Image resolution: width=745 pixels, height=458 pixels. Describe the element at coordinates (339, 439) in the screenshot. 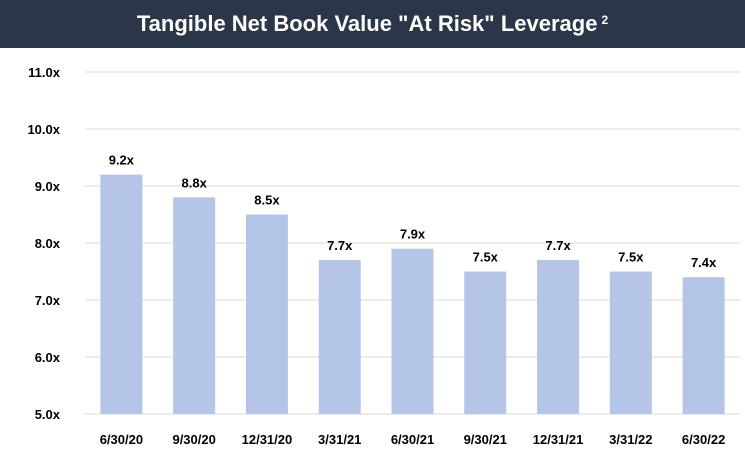

I see `x-tick-label: 3/31/21` at that location.